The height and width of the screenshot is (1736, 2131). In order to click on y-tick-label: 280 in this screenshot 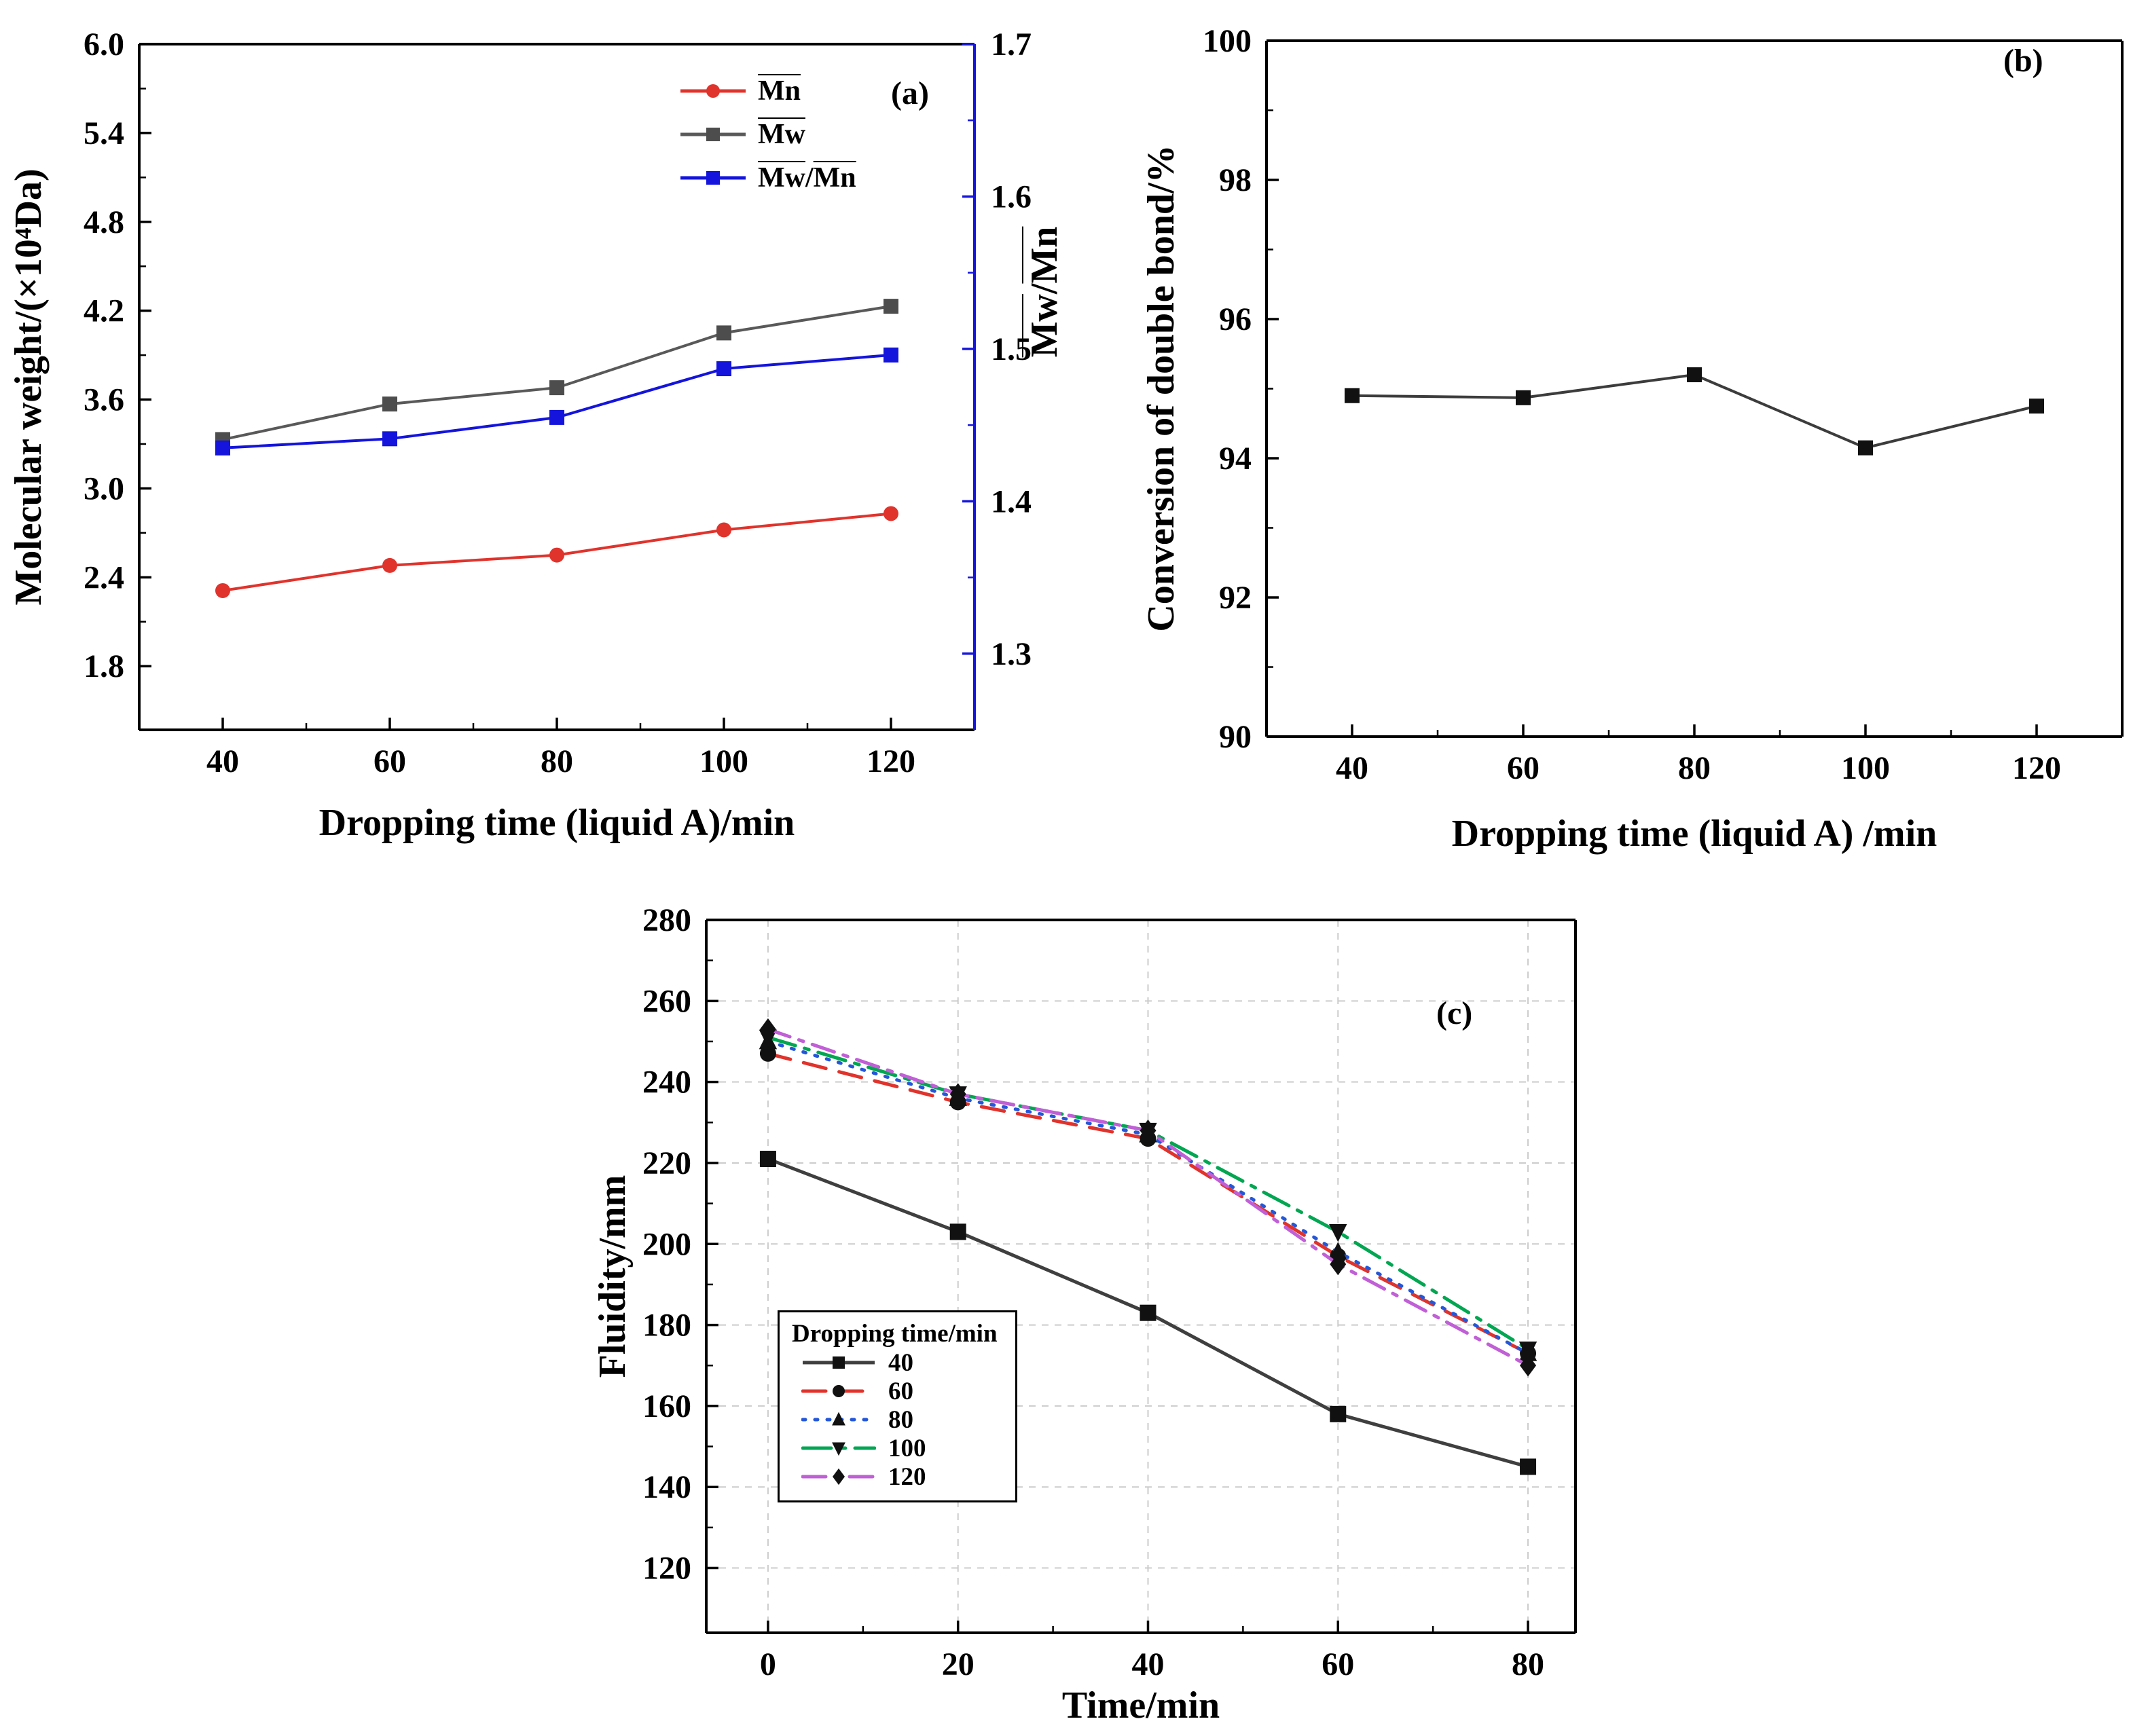, I will do `click(666, 920)`.